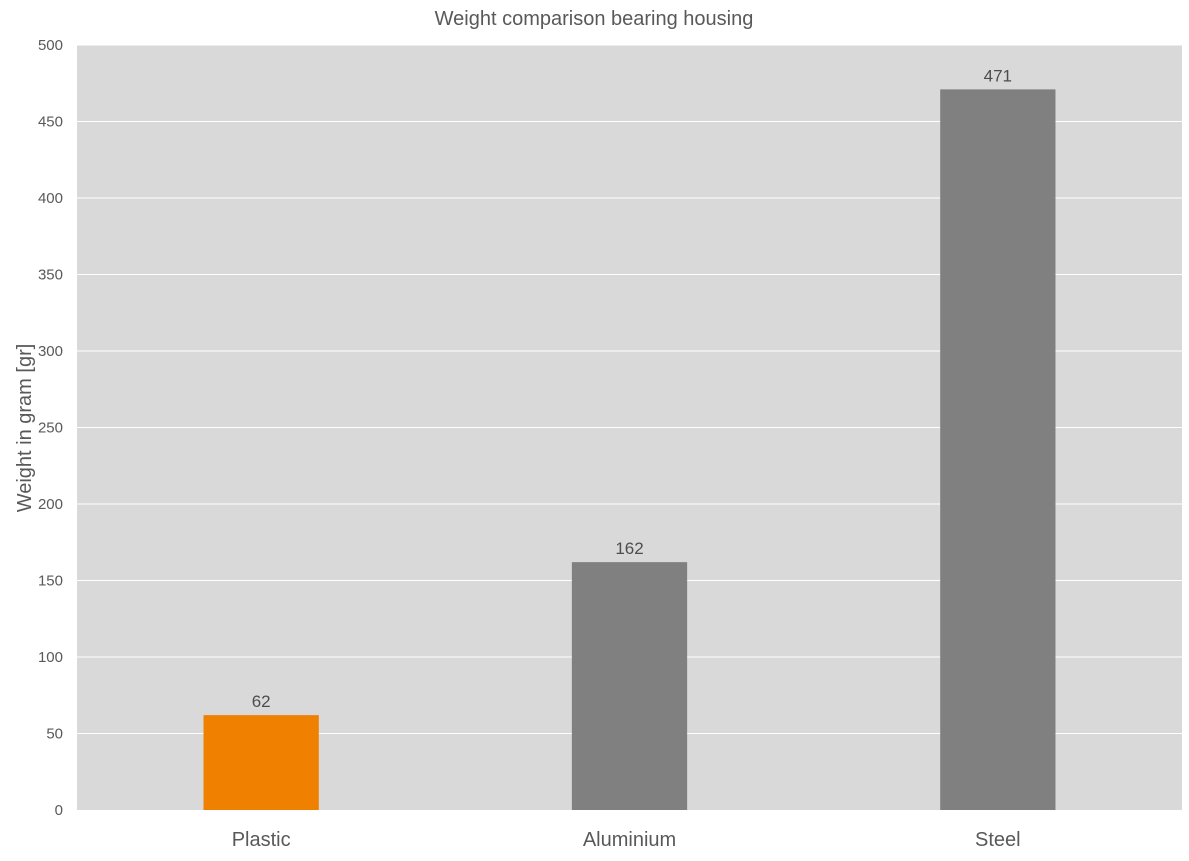  I want to click on y-tick-label: 300, so click(50, 351).